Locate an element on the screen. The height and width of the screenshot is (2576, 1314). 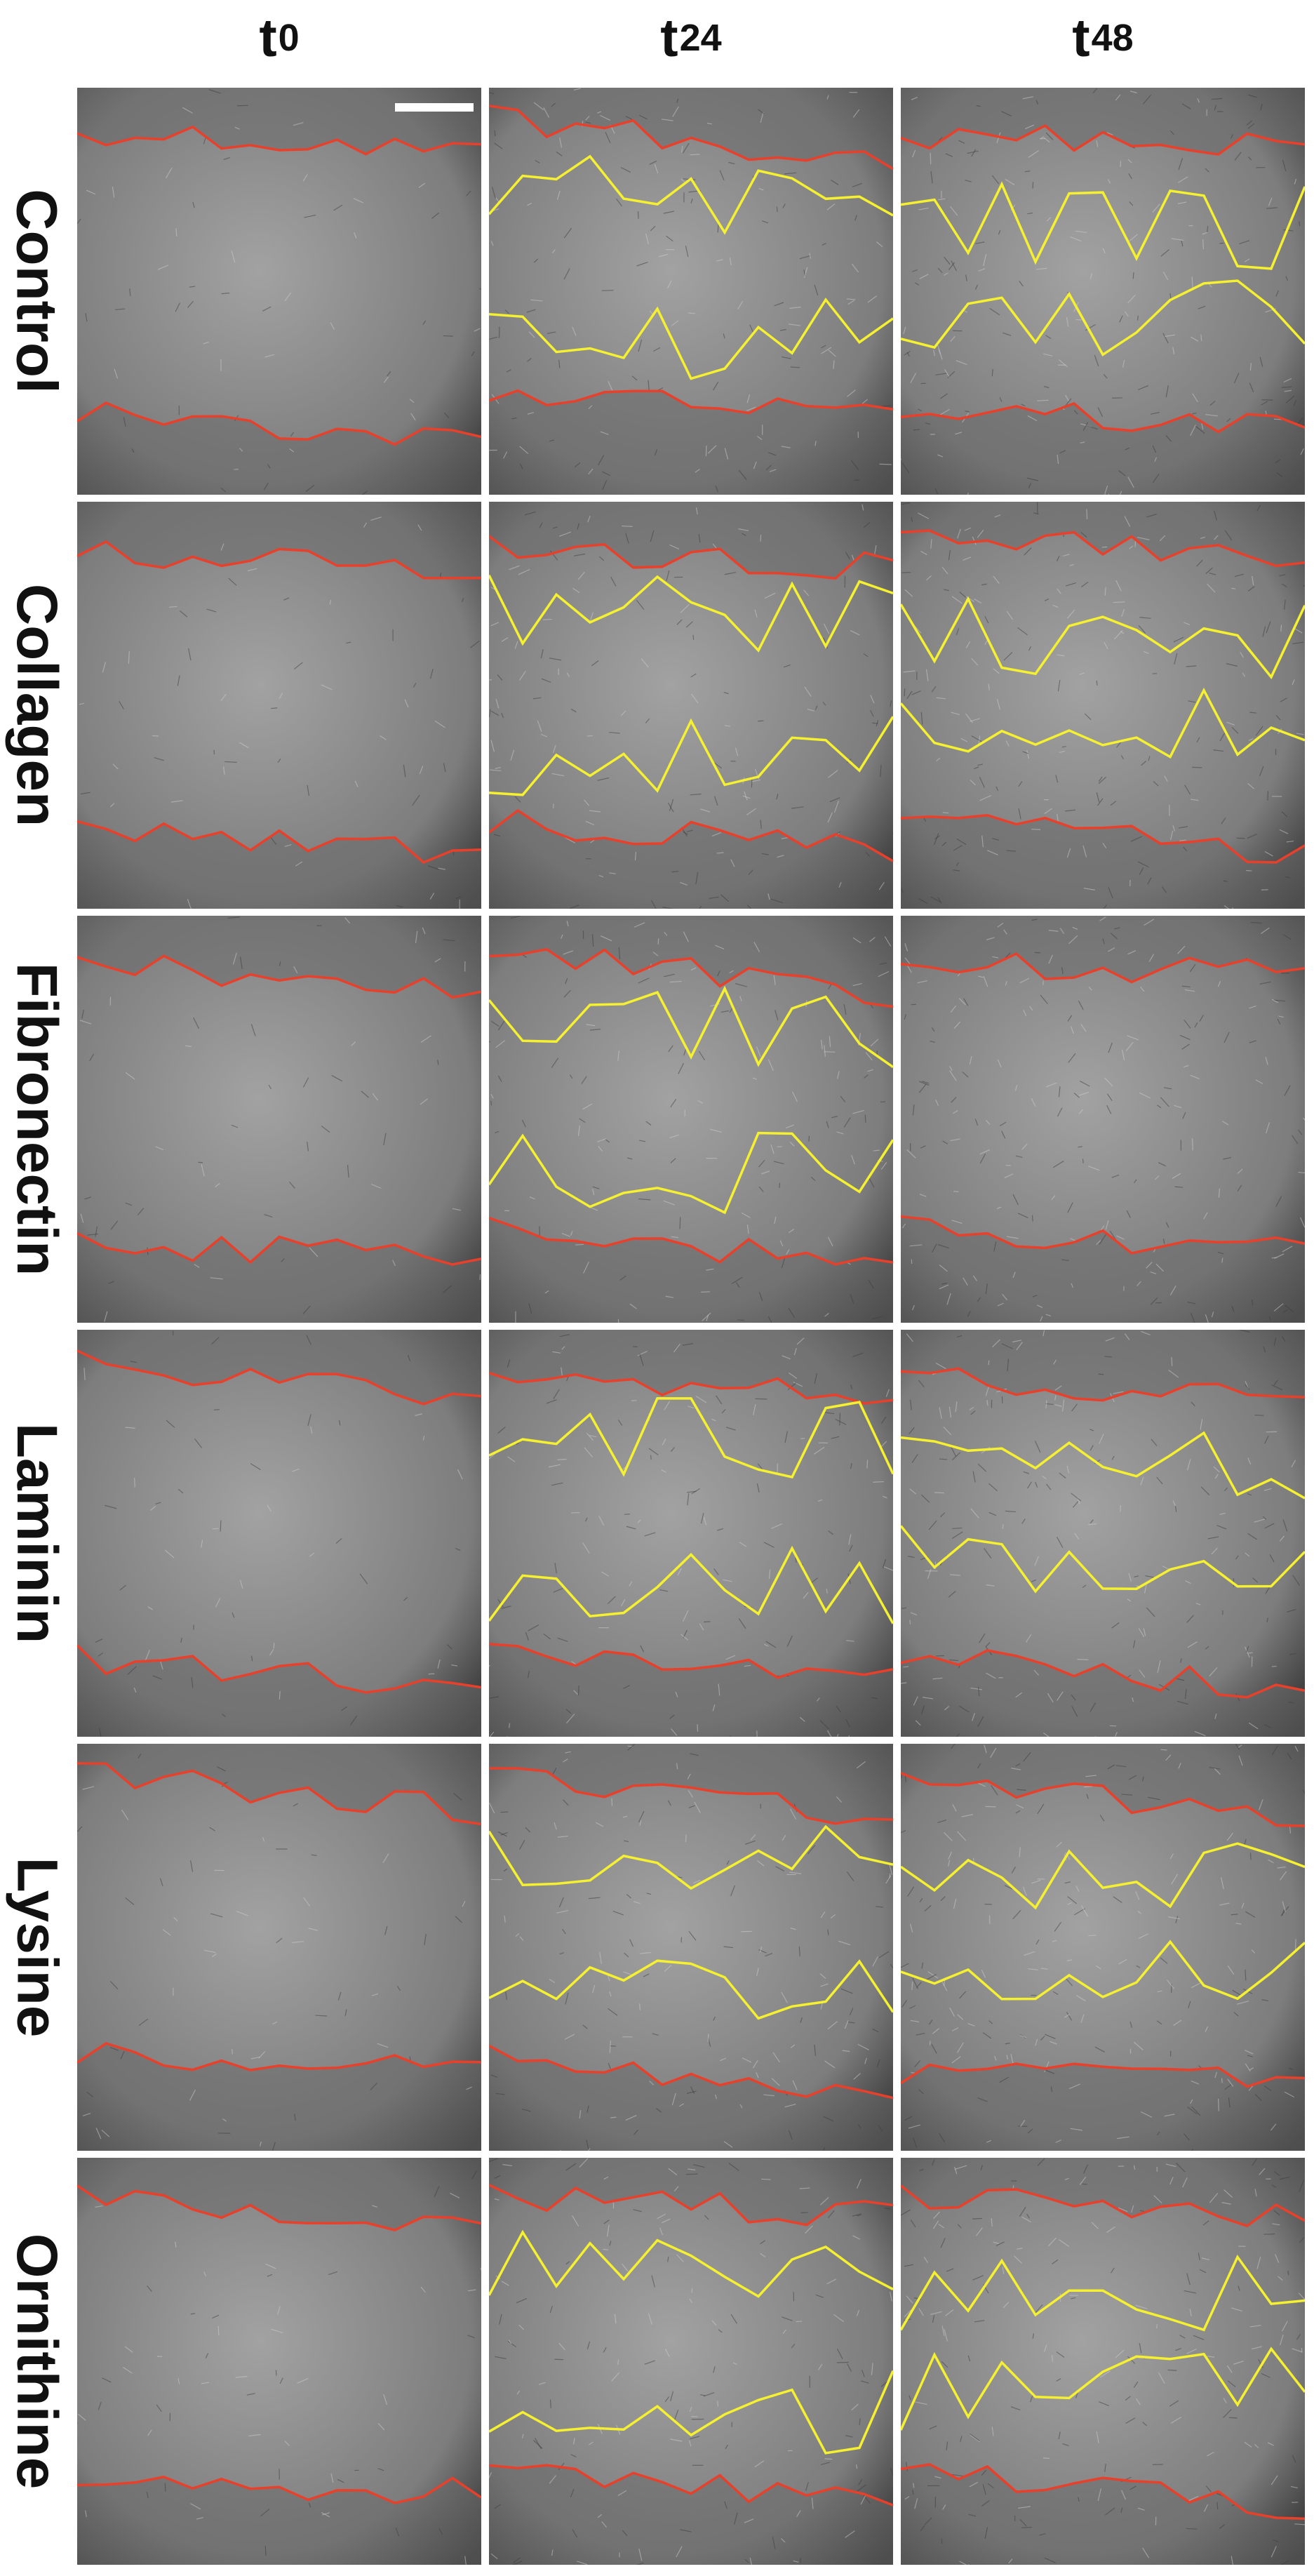
cell-monolayer-top is located at coordinates (279, 957).